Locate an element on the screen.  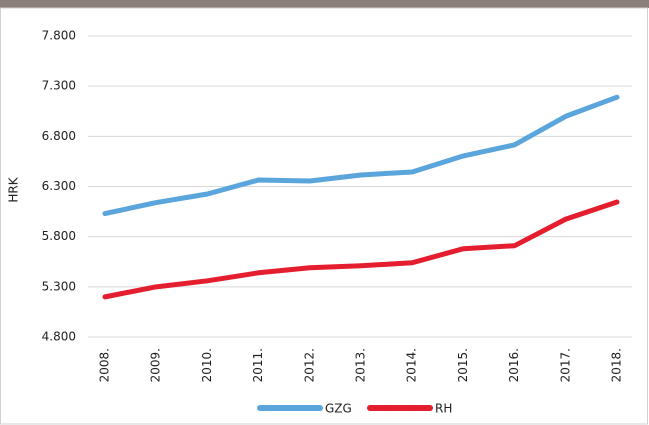
legend-label: RH is located at coordinates (443, 409).